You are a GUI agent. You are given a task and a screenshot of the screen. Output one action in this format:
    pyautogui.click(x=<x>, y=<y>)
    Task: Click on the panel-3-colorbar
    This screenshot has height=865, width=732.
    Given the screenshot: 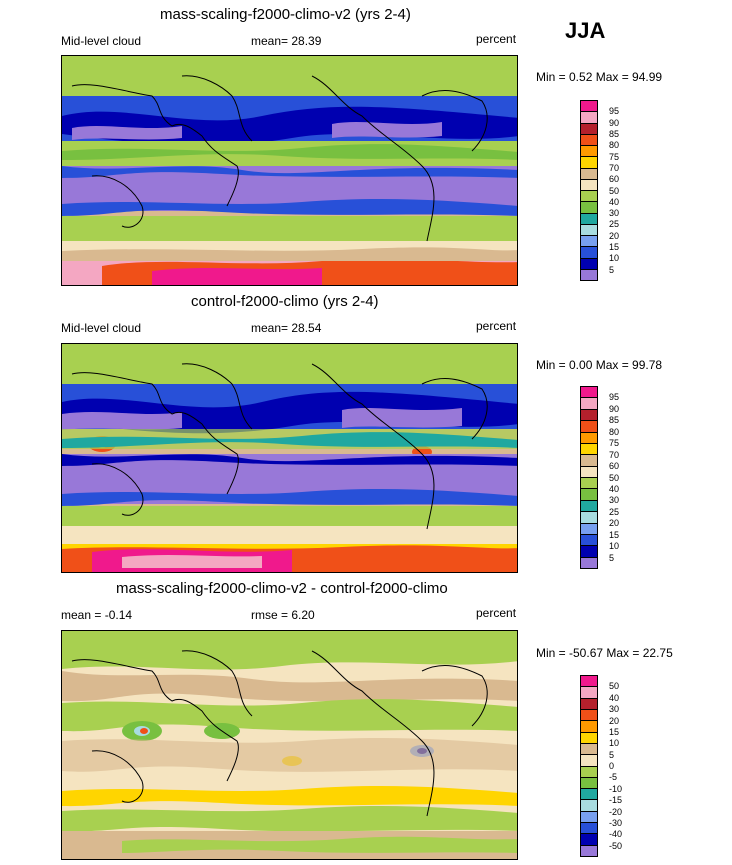 What is the action you would take?
    pyautogui.click(x=589, y=766)
    